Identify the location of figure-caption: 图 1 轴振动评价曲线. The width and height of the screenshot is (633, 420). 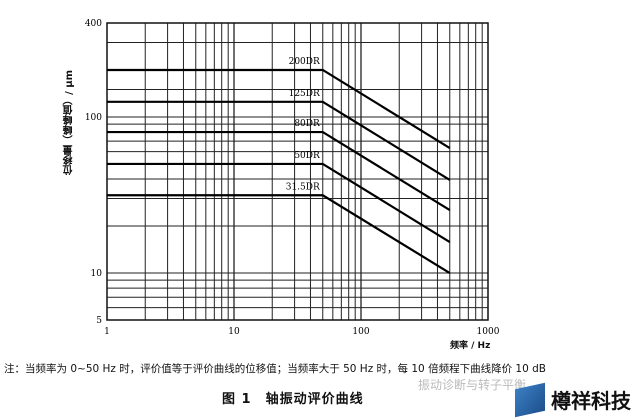
(293, 399).